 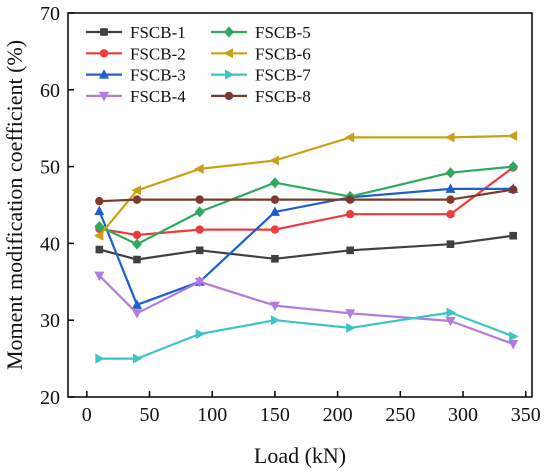 I want to click on y-tick-label: 30, so click(x=50, y=321).